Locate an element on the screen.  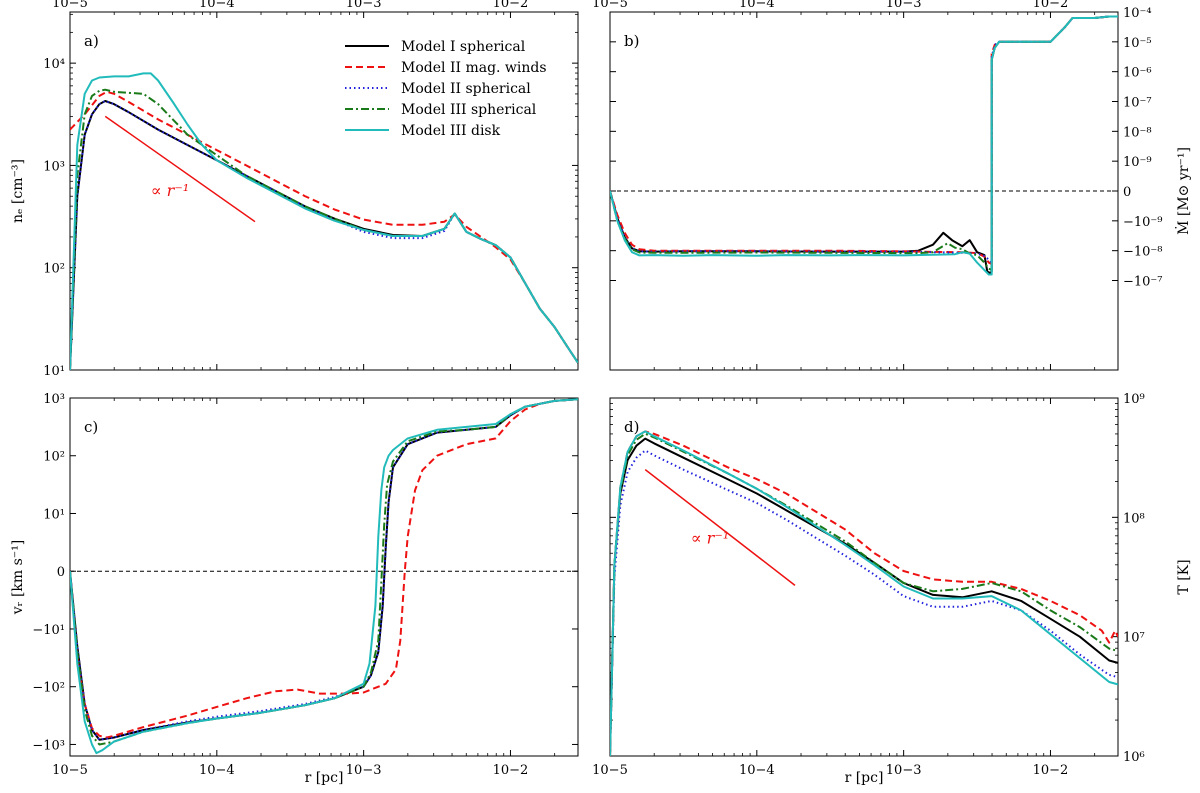
y-tick-label-right: 10⁻⁶ is located at coordinates (1137, 73).